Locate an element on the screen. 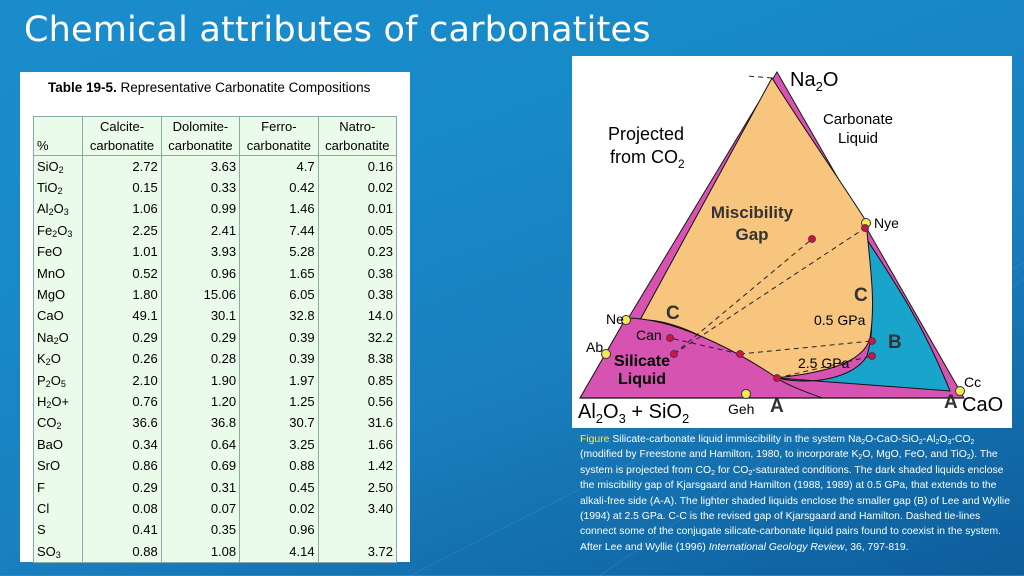  value-cell: 2.50 is located at coordinates (357, 487).